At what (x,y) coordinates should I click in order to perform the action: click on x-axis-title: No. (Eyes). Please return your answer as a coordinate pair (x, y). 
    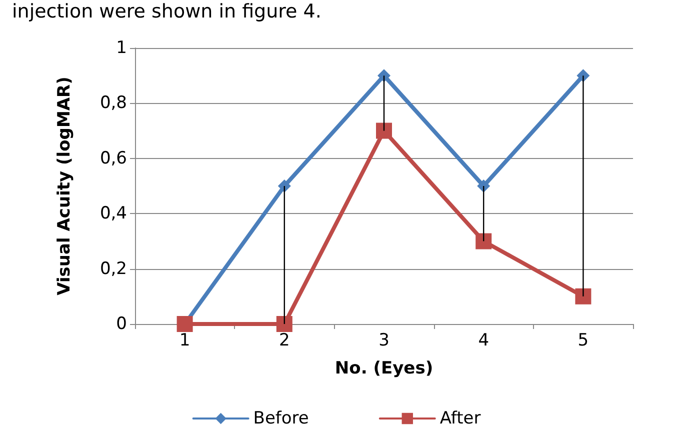
    Looking at the image, I should click on (384, 368).